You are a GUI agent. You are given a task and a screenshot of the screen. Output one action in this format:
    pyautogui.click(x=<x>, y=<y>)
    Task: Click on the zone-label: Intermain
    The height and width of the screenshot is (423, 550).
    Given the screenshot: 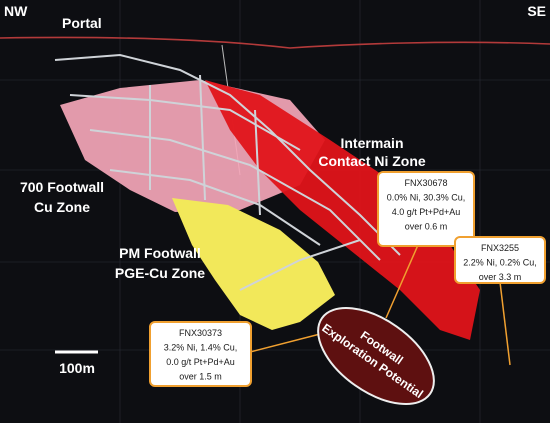 What is the action you would take?
    pyautogui.click(x=371, y=143)
    